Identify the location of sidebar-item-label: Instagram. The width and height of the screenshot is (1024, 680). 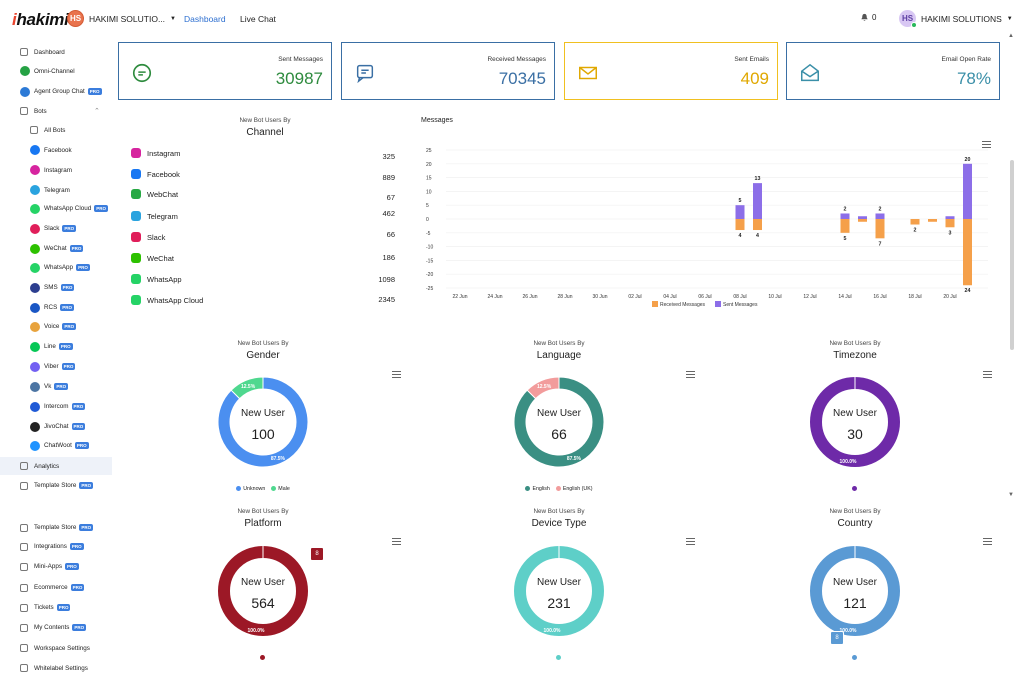
(58, 170).